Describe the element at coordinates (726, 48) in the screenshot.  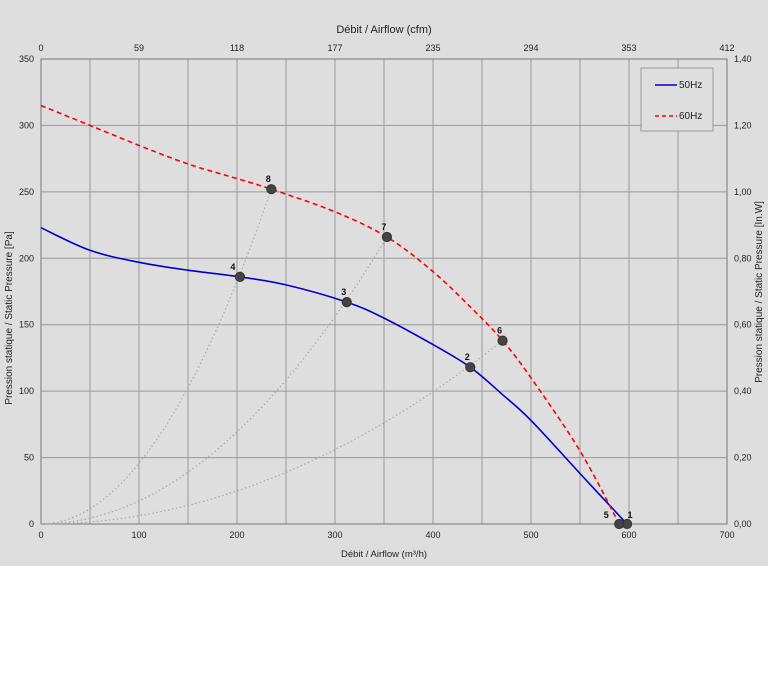
I see `top-tick-label: 412` at that location.